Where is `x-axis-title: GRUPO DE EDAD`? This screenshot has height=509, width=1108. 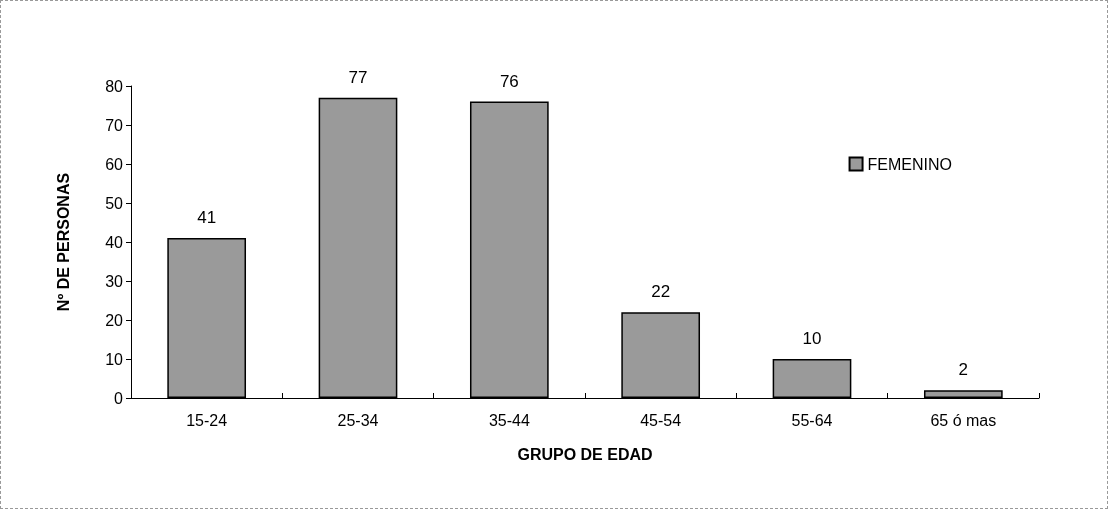
x-axis-title: GRUPO DE EDAD is located at coordinates (585, 454).